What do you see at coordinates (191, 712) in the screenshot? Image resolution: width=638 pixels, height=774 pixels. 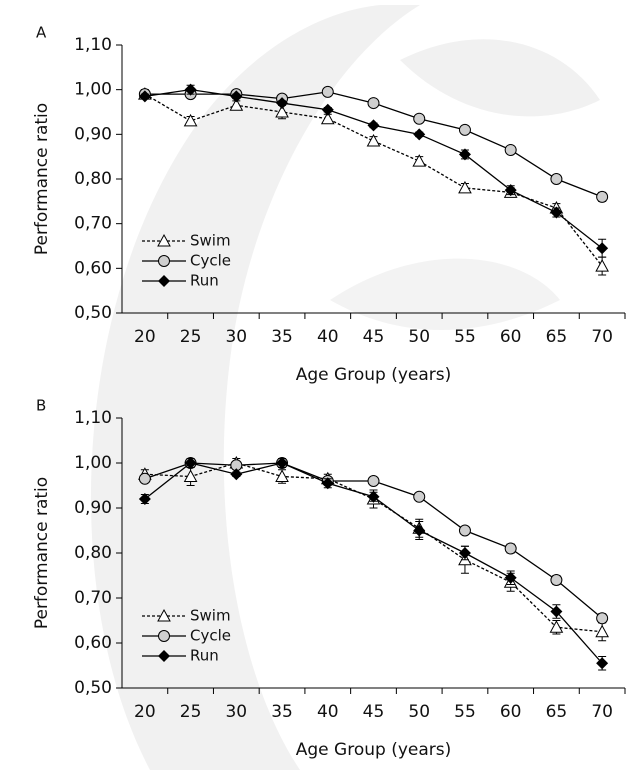 I see `x-tick-label: 25` at bounding box center [191, 712].